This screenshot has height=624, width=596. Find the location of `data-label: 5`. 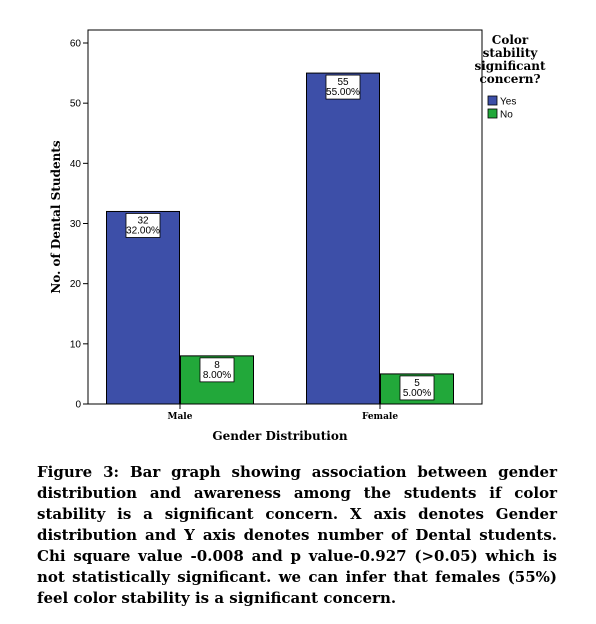

data-label: 5 is located at coordinates (417, 383).